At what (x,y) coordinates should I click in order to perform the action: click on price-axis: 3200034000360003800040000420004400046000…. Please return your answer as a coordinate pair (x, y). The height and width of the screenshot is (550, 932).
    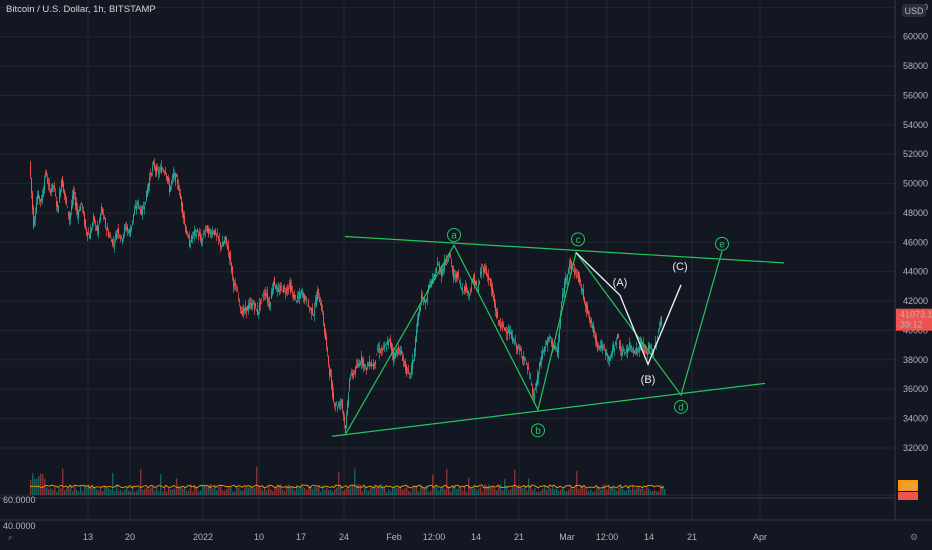
    Looking at the image, I should click on (911, 260).